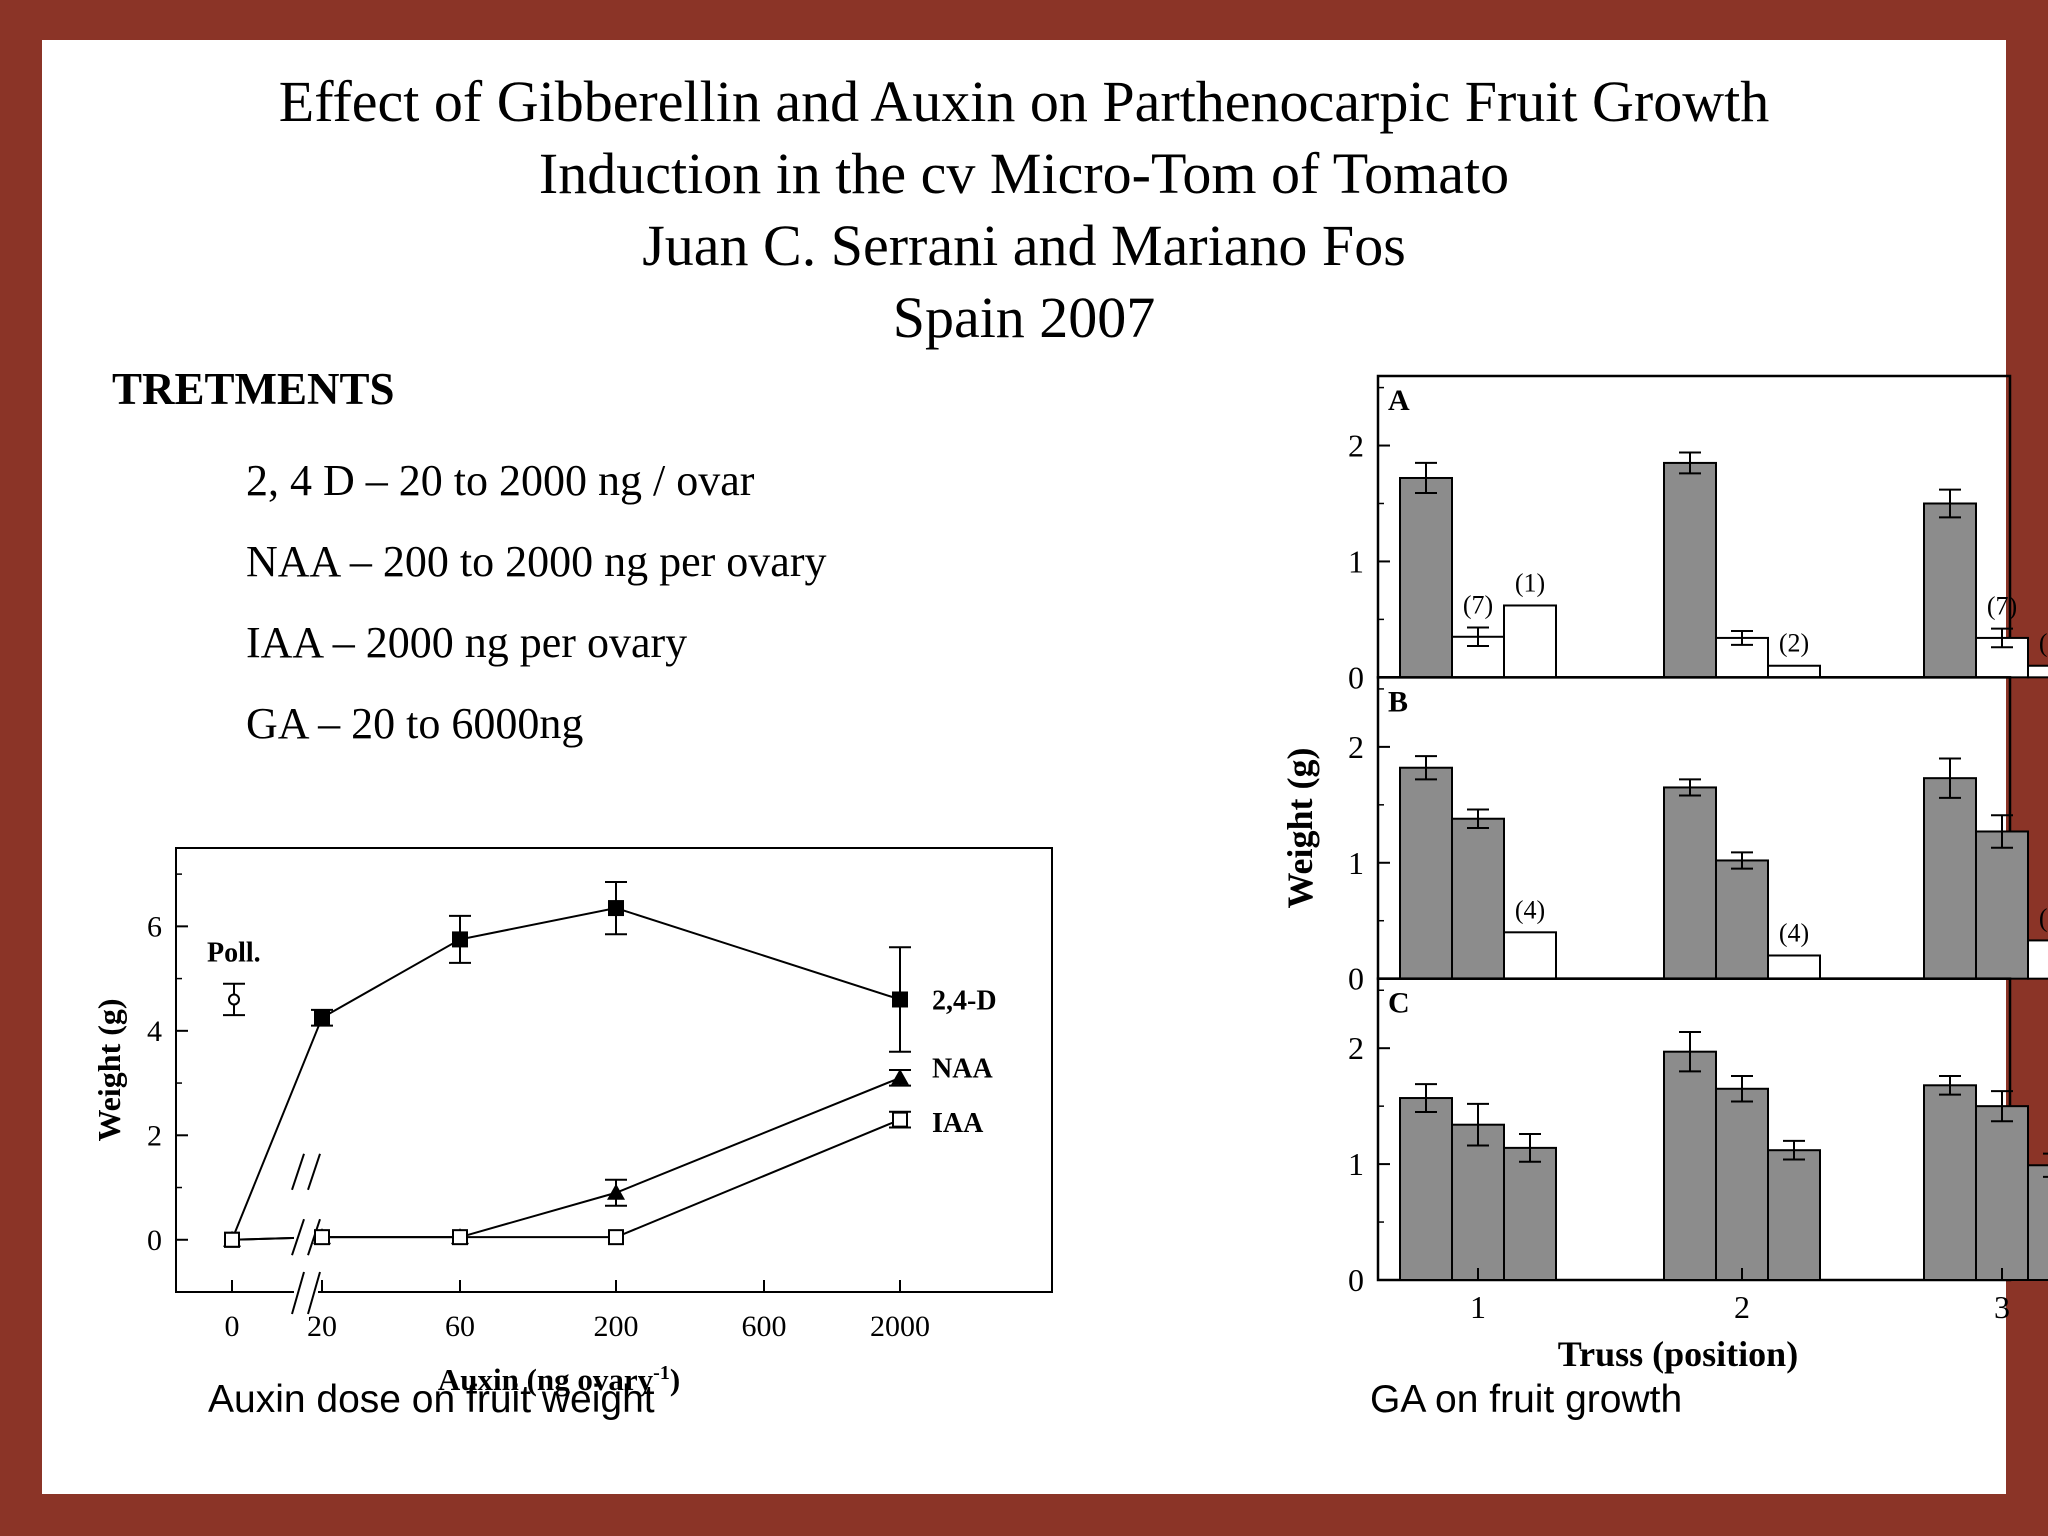  I want to click on title-line-4: Spain 2007, so click(1024, 317).